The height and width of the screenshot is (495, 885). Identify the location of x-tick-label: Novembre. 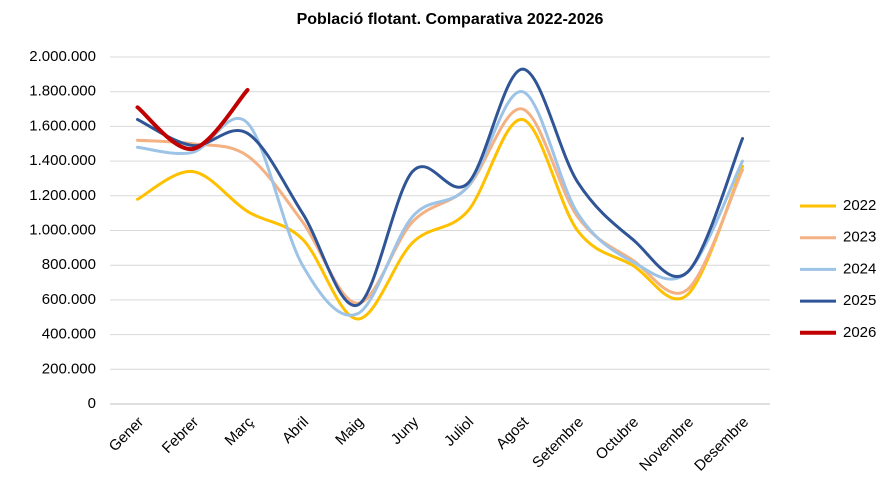
(666, 444).